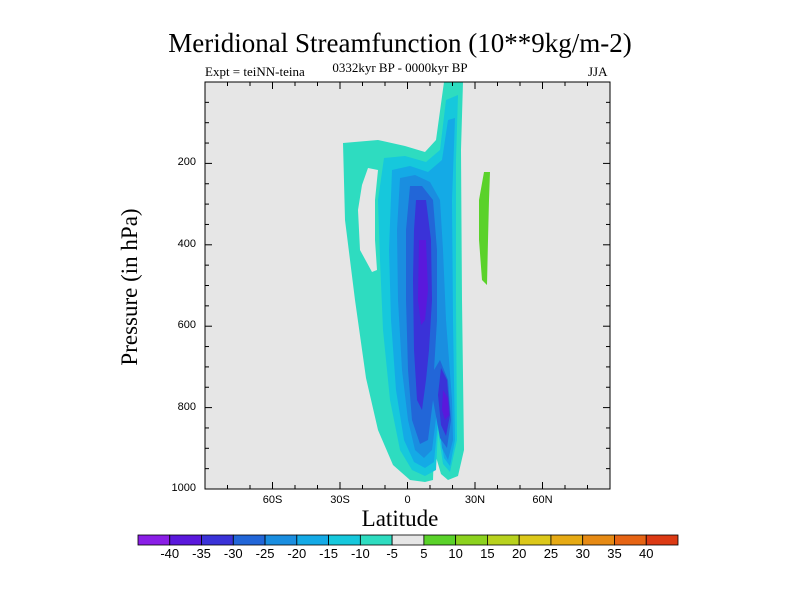 The width and height of the screenshot is (800, 600). What do you see at coordinates (400, 518) in the screenshot?
I see `x-axis-label: Latitude` at bounding box center [400, 518].